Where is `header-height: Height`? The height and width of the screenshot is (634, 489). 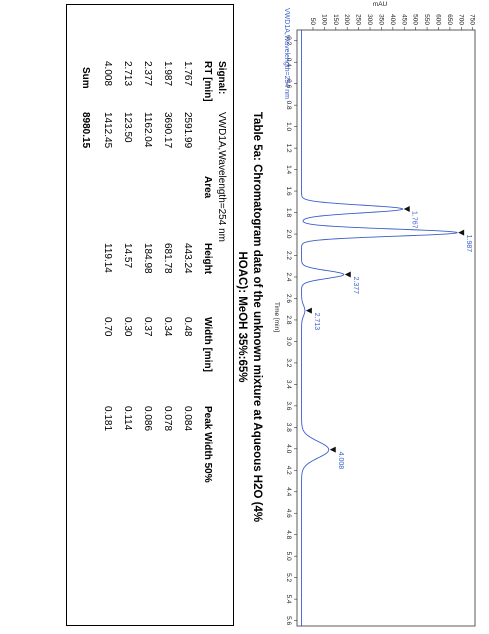
header-height: Height is located at coordinates (207, 259).